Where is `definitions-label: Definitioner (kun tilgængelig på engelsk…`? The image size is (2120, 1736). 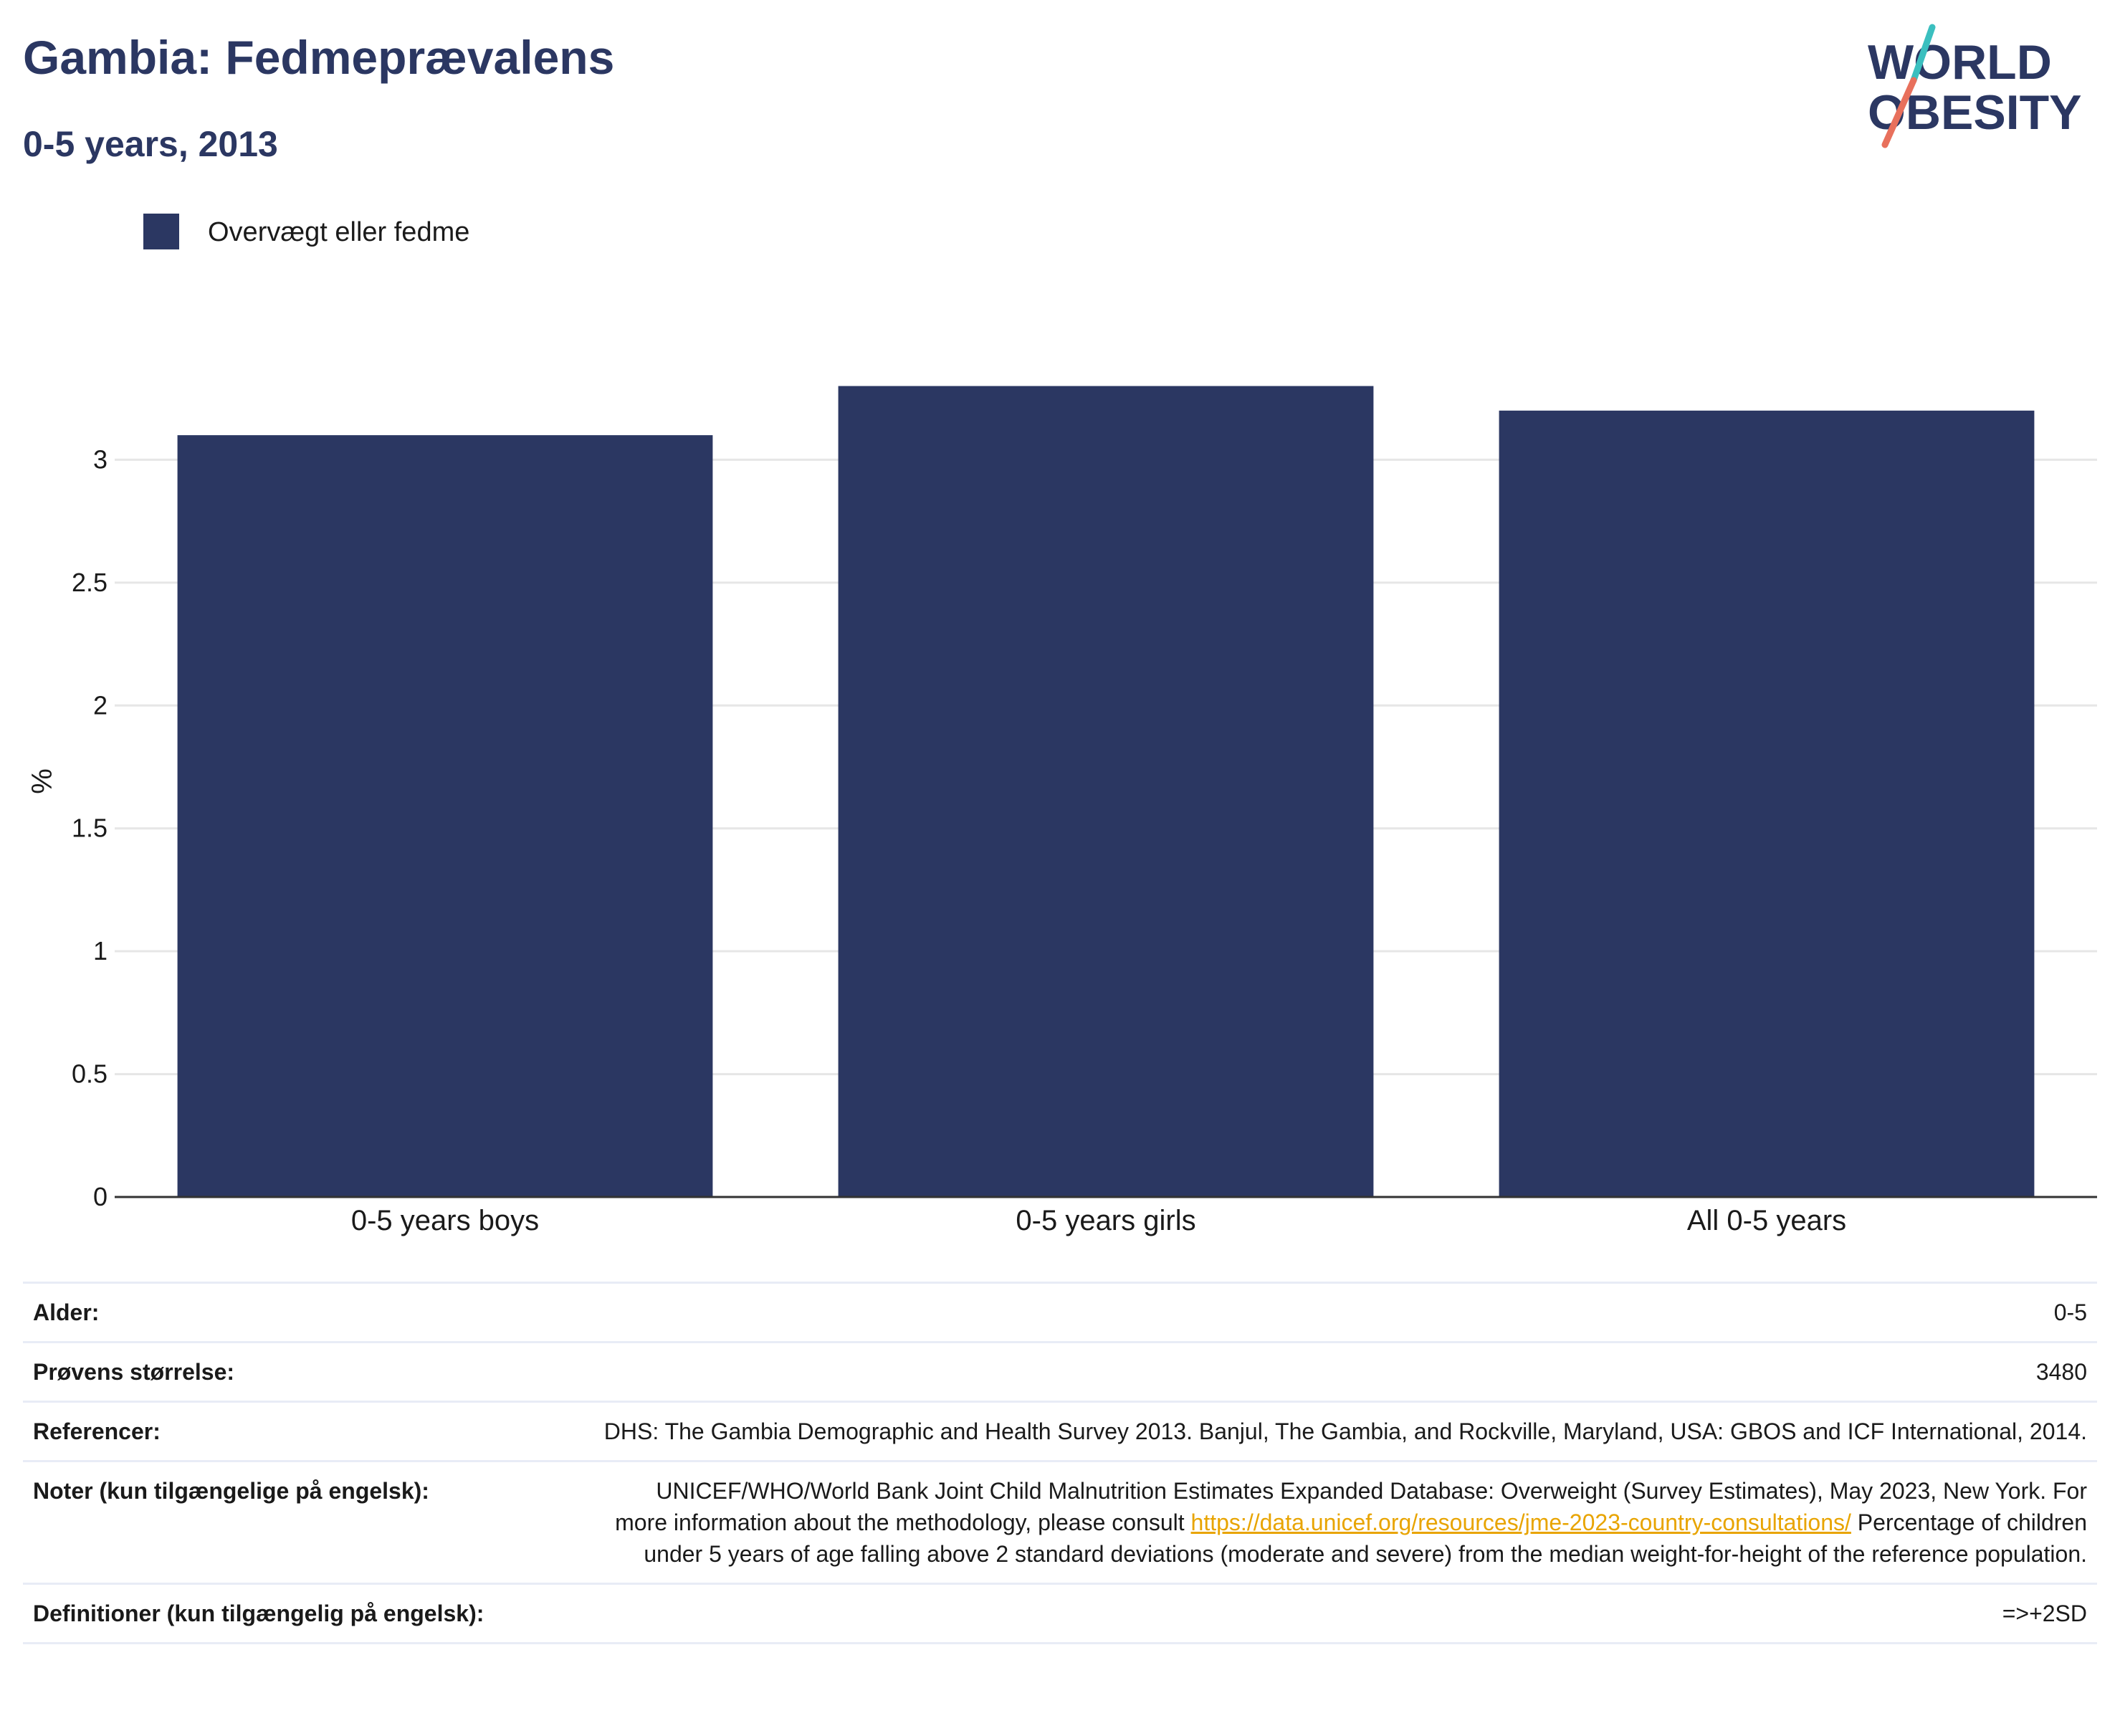 definitions-label: Definitioner (kun tilgængelig på engelsk… is located at coordinates (306, 1613).